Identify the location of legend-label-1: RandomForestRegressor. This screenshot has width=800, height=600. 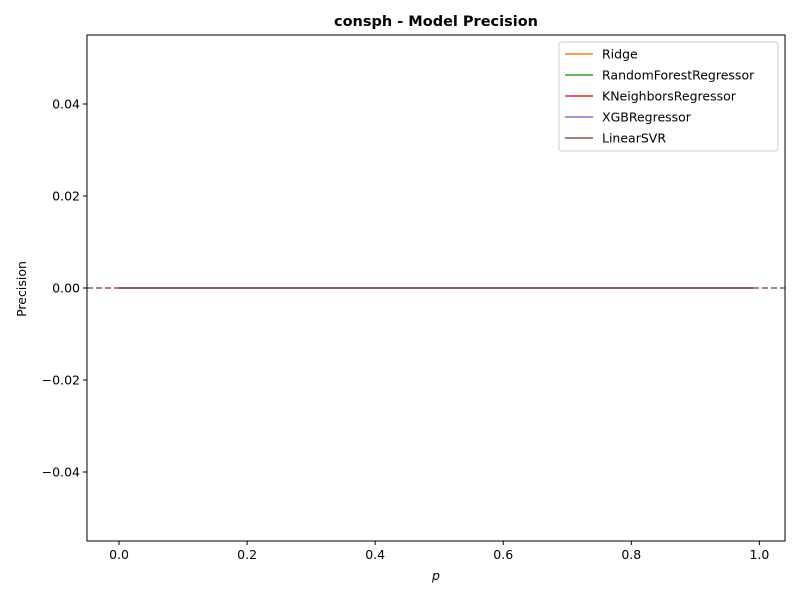
(678, 75).